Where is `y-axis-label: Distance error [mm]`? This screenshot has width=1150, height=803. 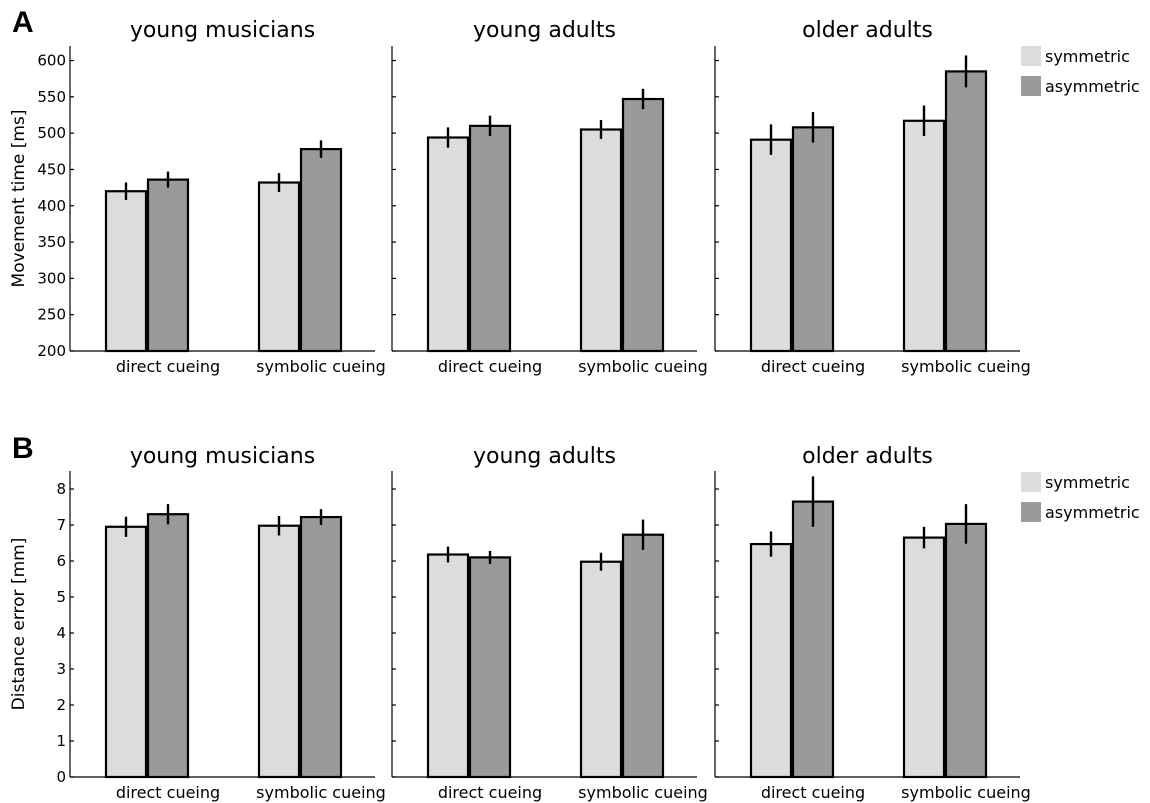
y-axis-label: Distance error [mm] is located at coordinates (19, 624).